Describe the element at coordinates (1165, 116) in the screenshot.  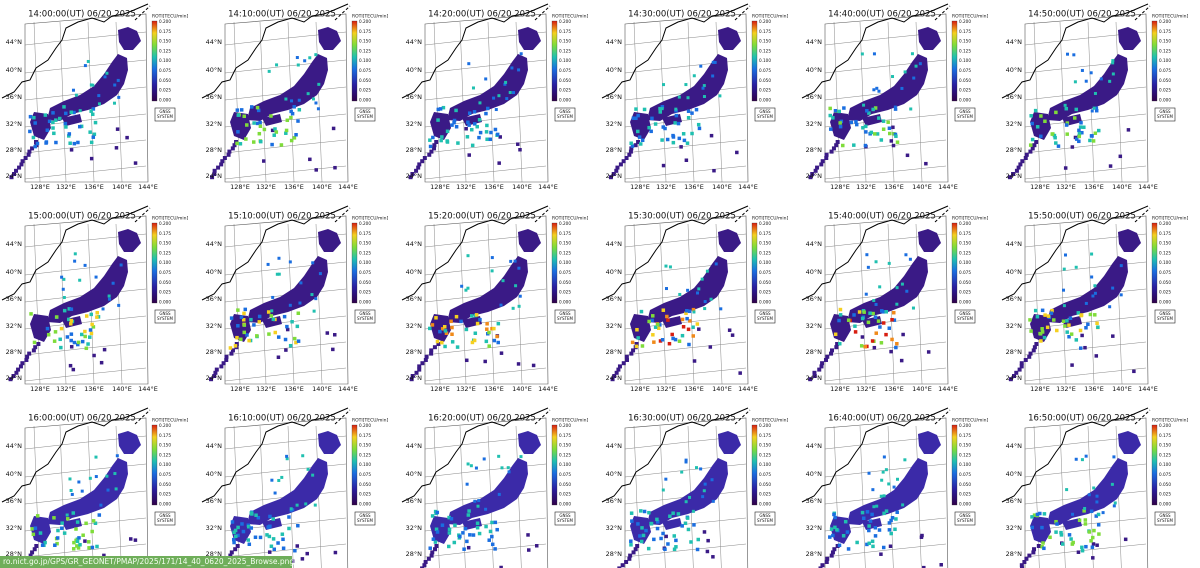
I see `logo-text: SYSTEM` at that location.